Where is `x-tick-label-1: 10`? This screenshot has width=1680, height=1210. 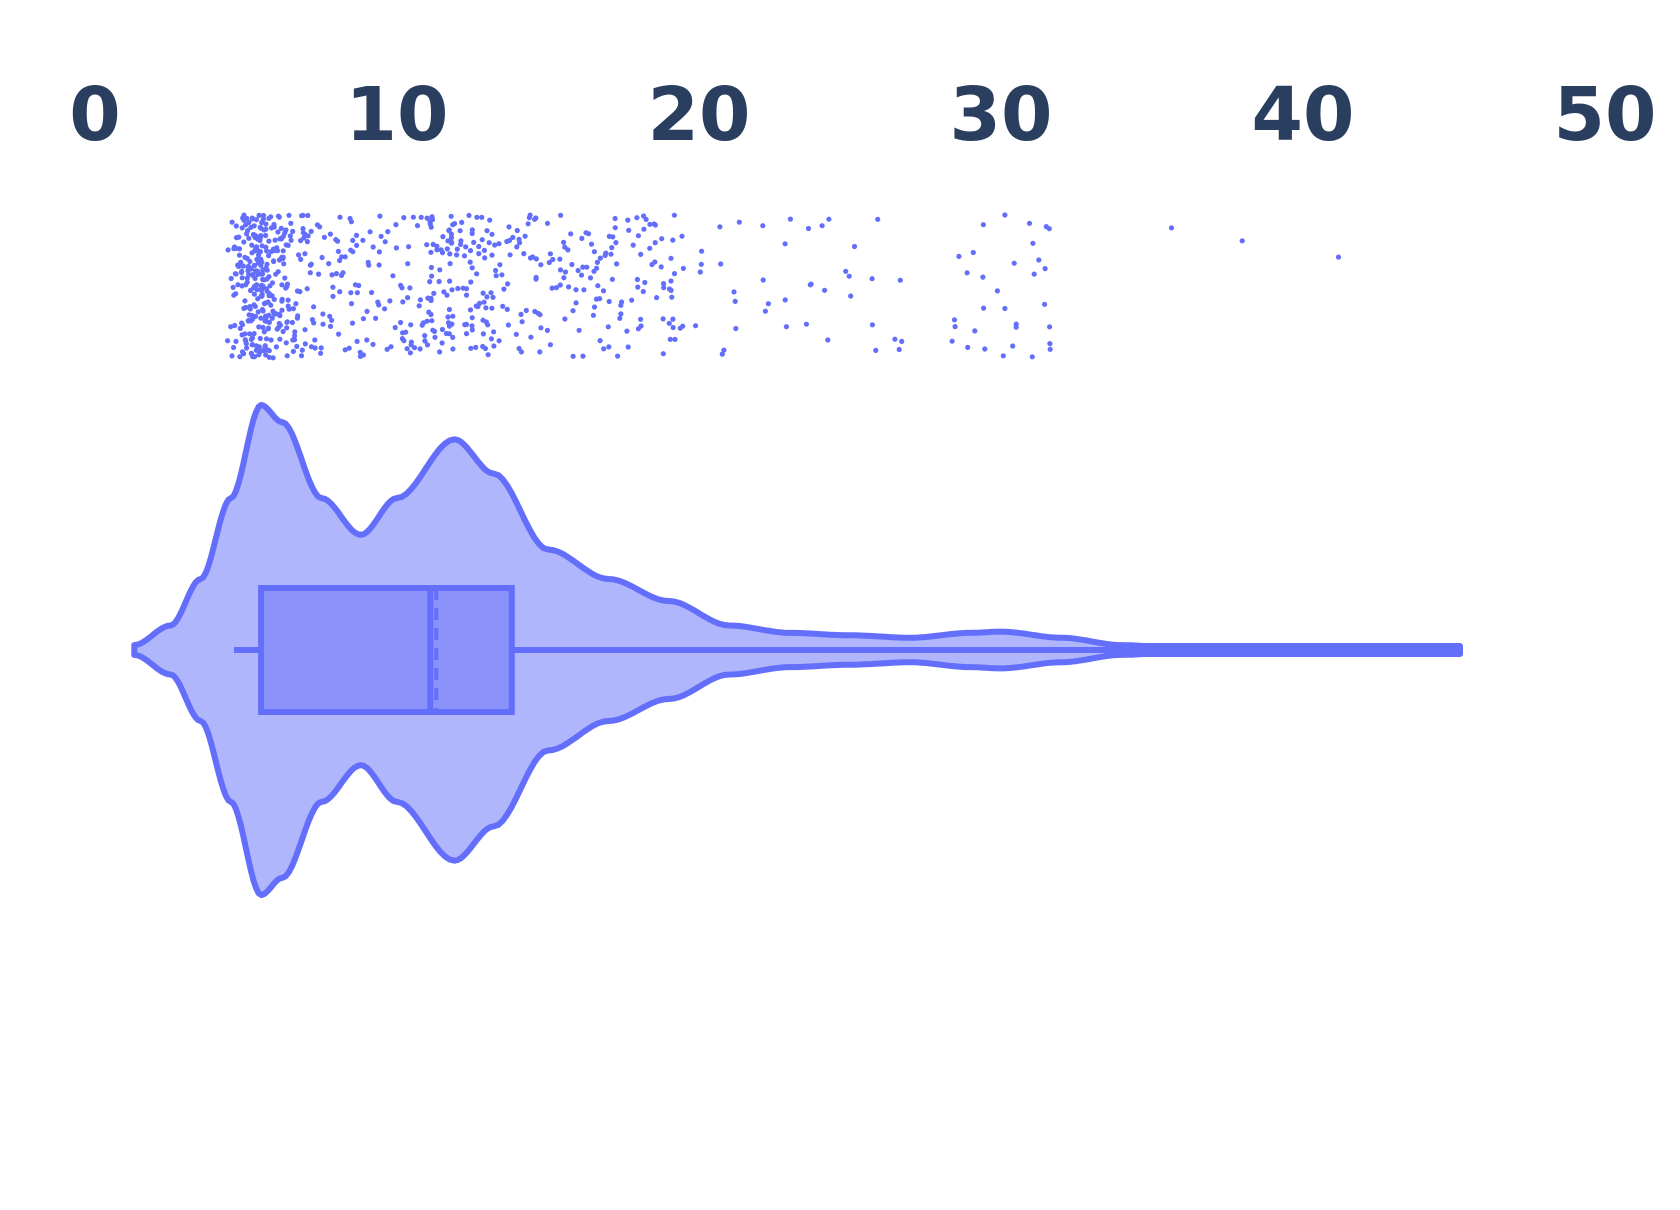
x-tick-label-1: 10 is located at coordinates (397, 115).